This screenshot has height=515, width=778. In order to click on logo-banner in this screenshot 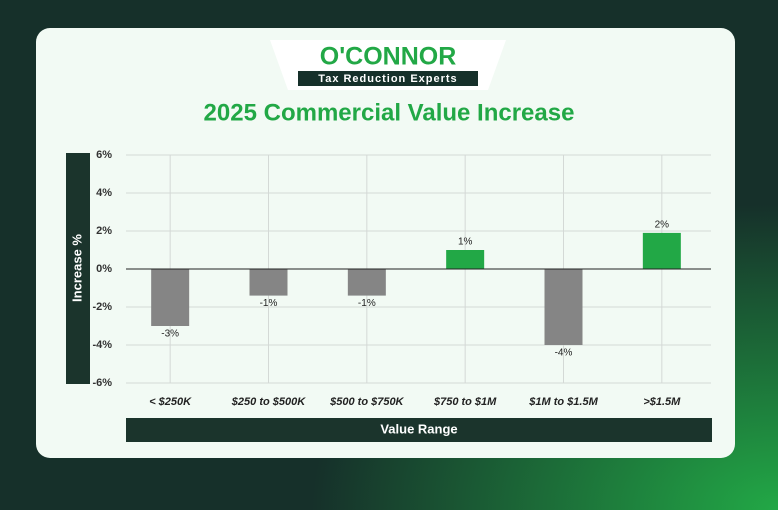, I will do `click(388, 78)`.